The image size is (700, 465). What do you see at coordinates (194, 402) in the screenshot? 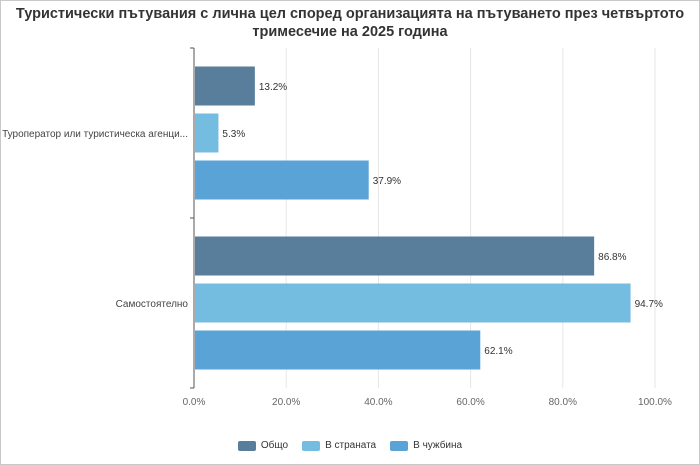
I see `x-tick-label: 0.0%` at bounding box center [194, 402].